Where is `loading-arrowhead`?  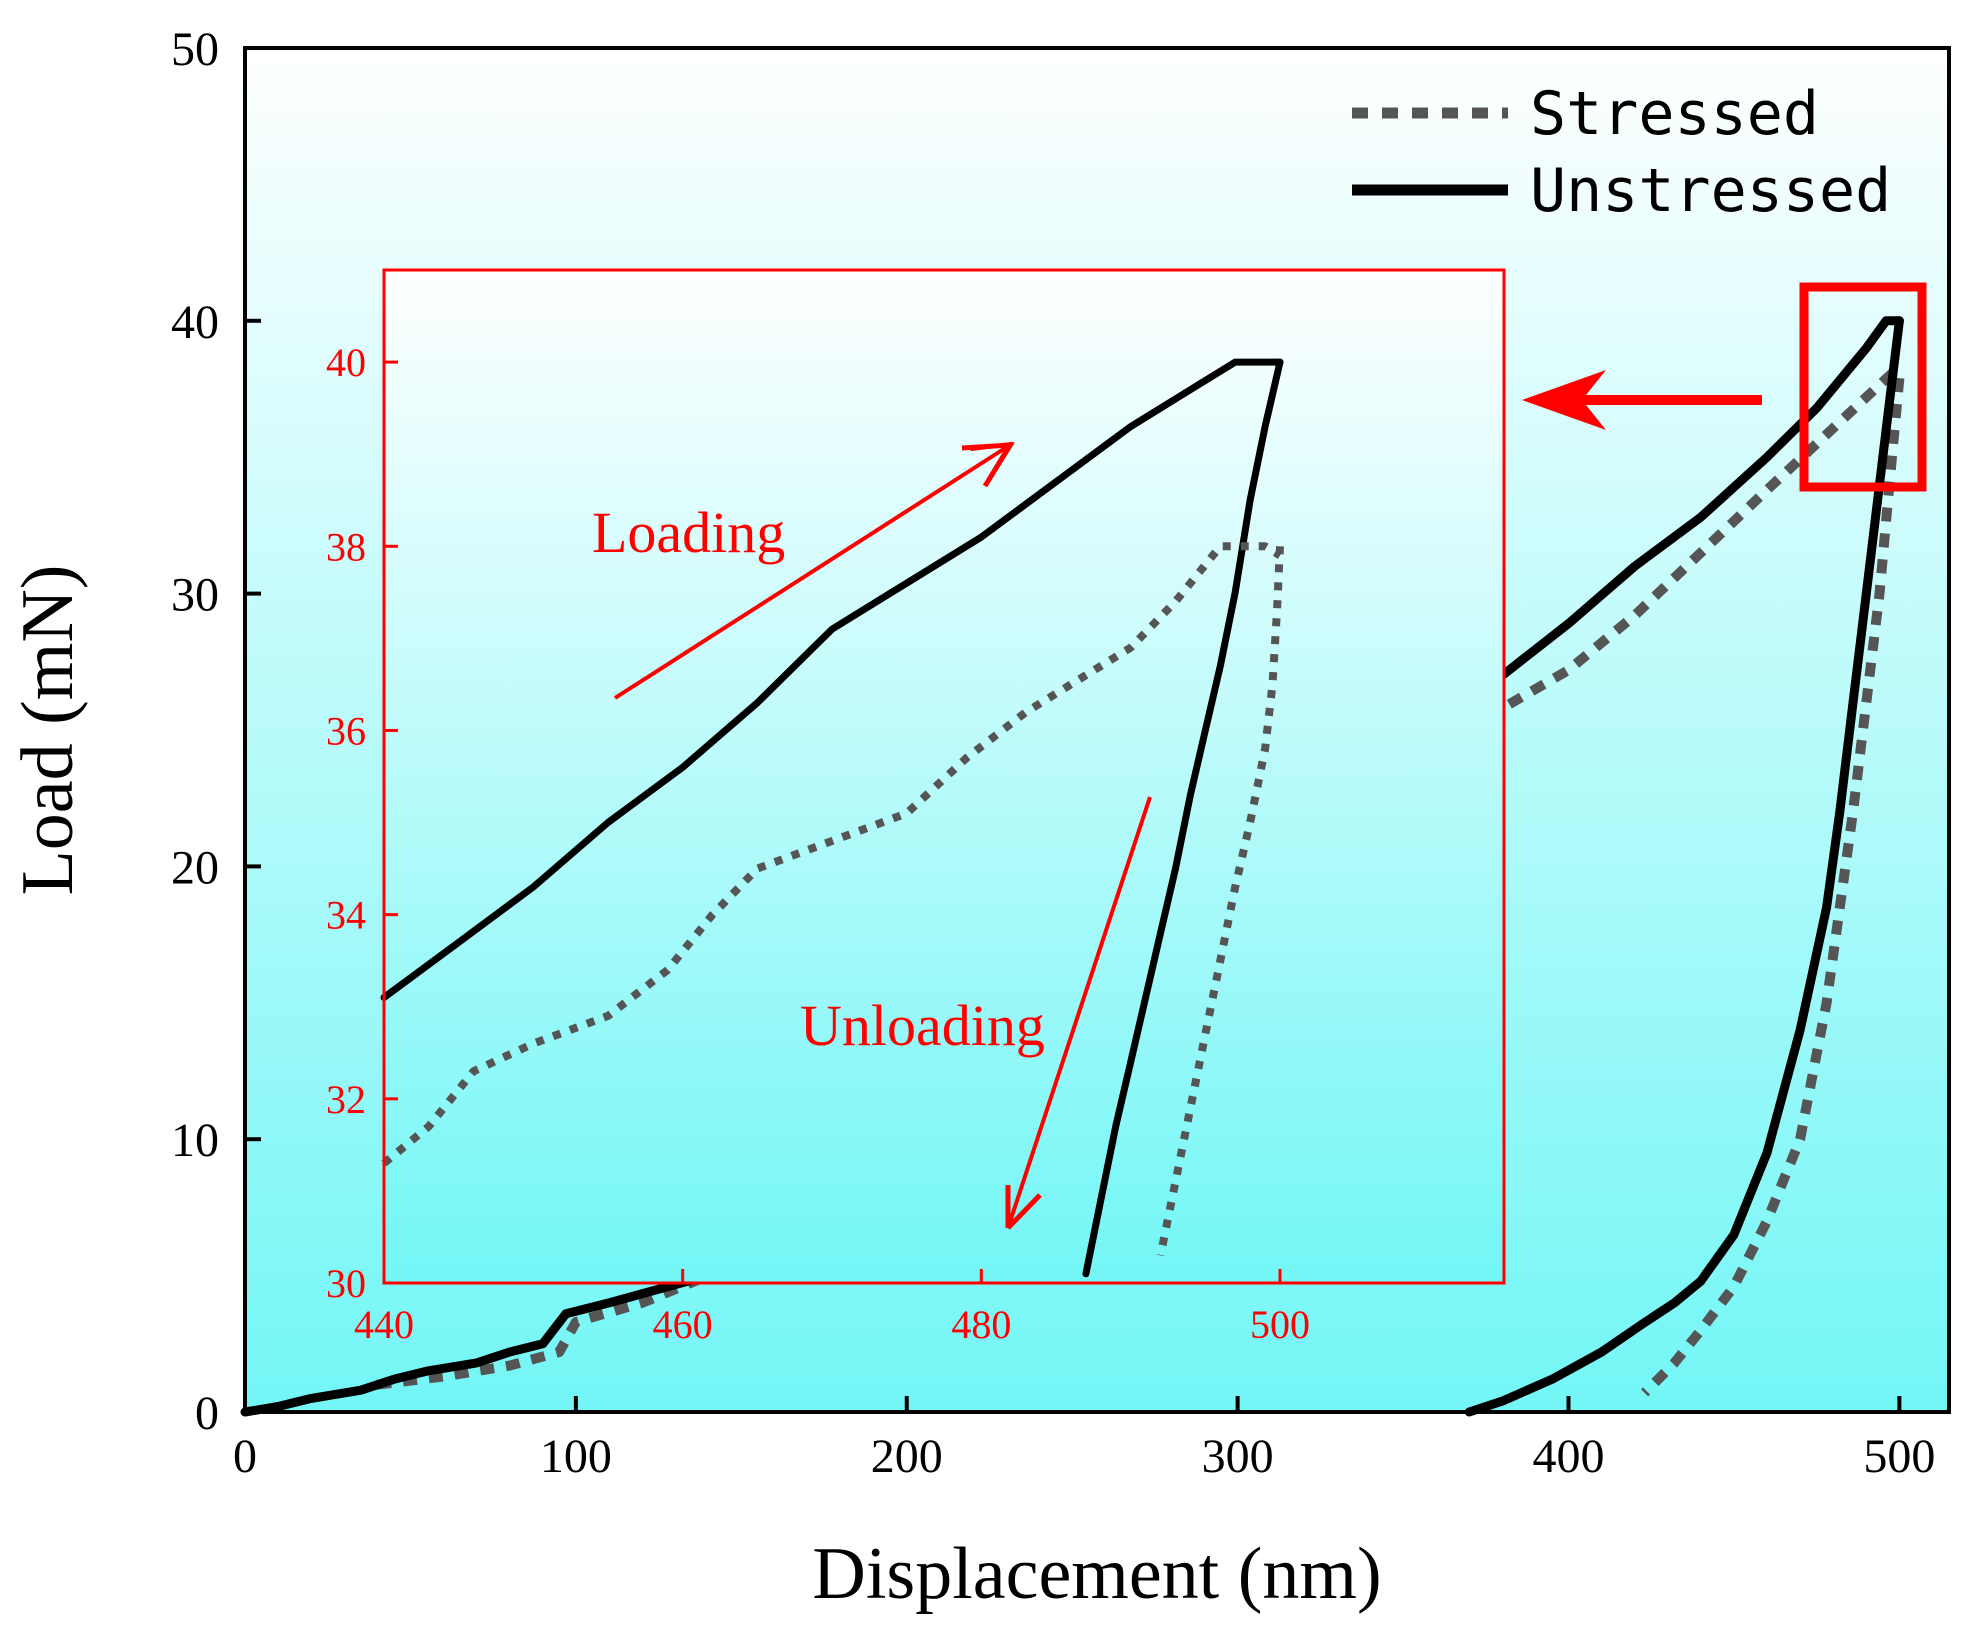 loading-arrowhead is located at coordinates (988, 465).